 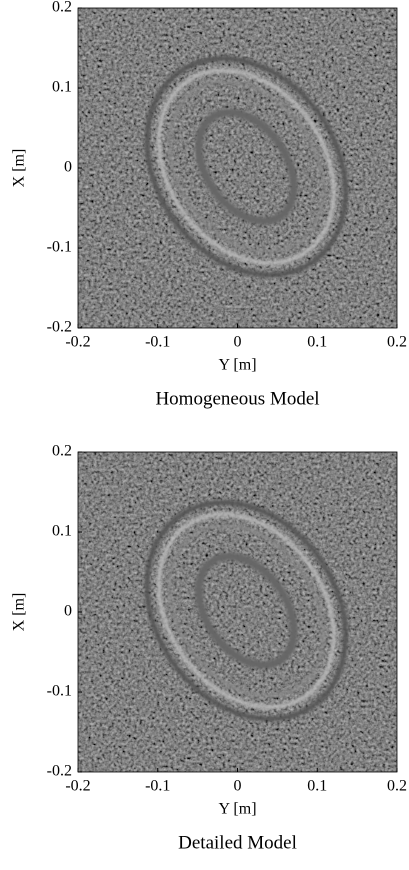 What do you see at coordinates (237, 398) in the screenshot?
I see `caption: Homogeneous Model` at bounding box center [237, 398].